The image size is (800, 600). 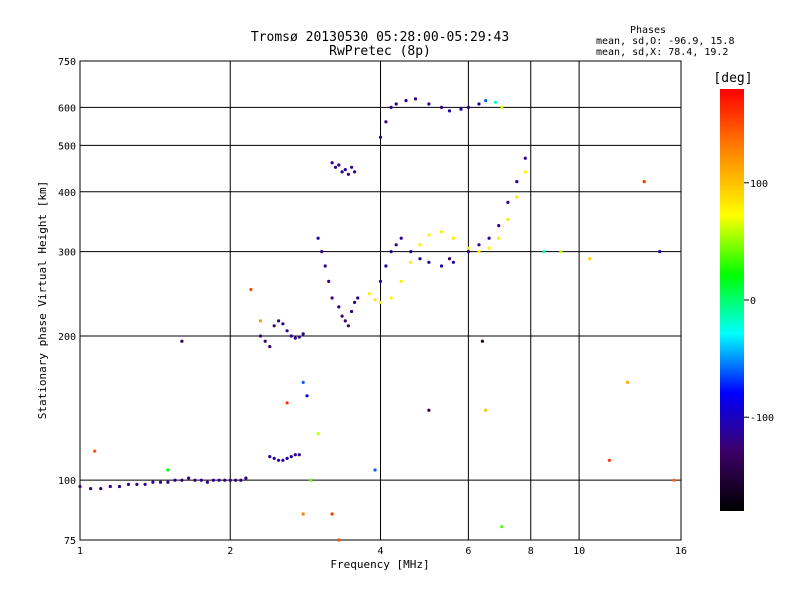 I want to click on legend-line-o: mean, sd,O: -96.9, 15.8, so click(x=665, y=41).